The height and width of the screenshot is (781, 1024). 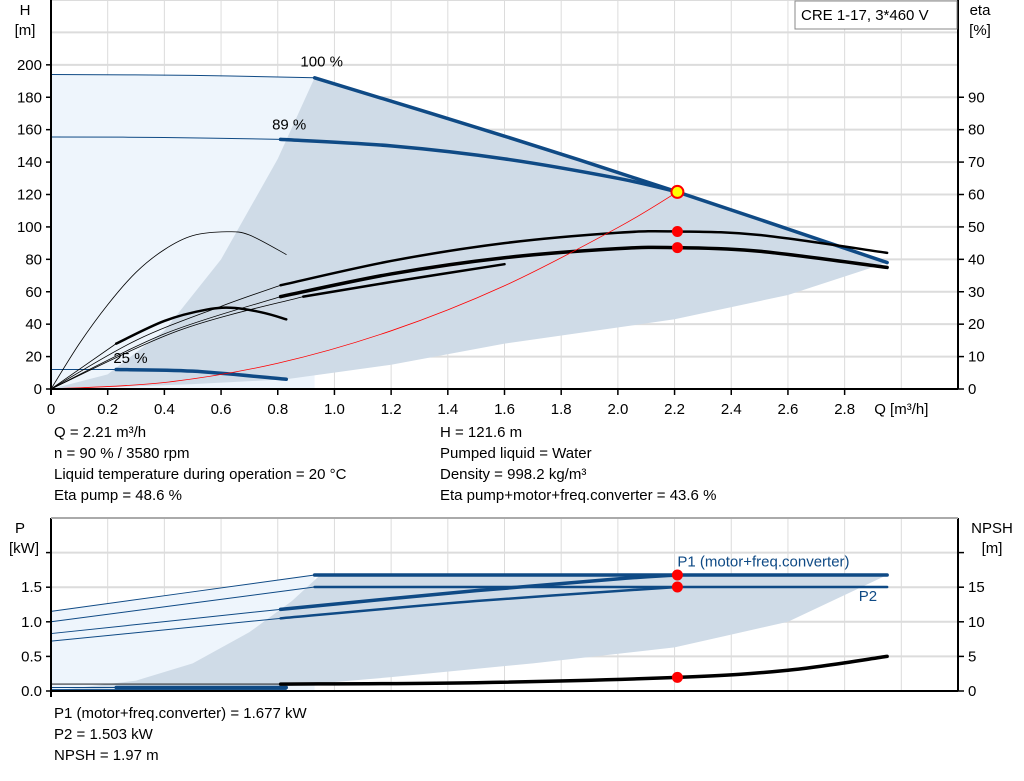 I want to click on y2-tick-label: 50, so click(x=976, y=227).